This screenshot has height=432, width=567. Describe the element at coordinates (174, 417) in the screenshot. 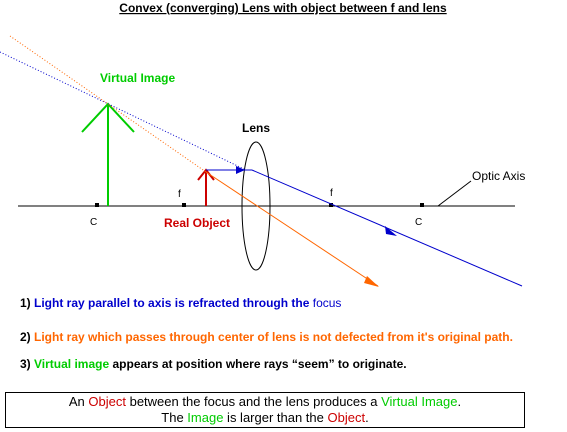

I see `summary-2a: The` at that location.